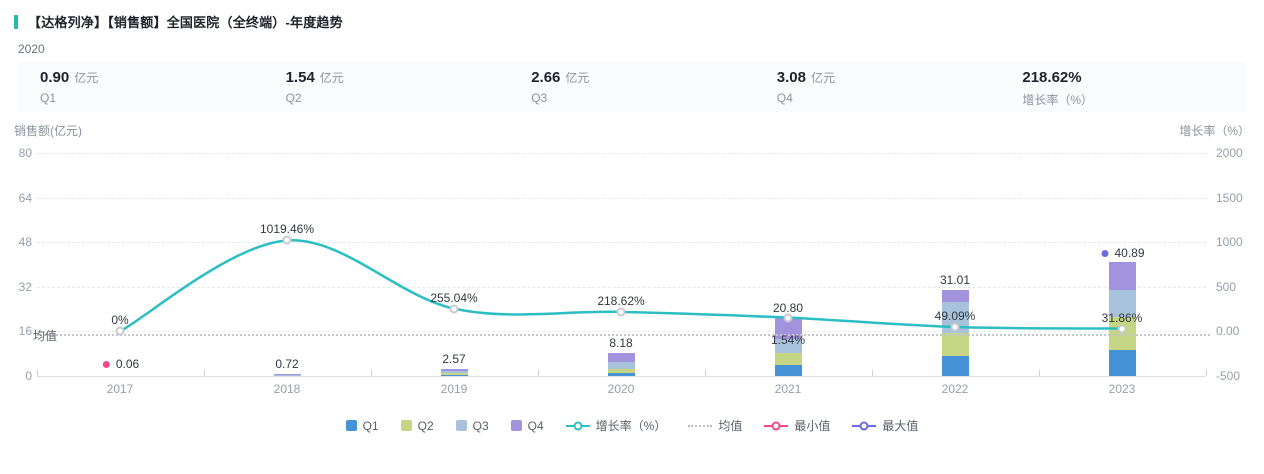 This screenshot has width=1264, height=474. Describe the element at coordinates (955, 345) in the screenshot. I see `bar-segment-q2-2022` at that location.